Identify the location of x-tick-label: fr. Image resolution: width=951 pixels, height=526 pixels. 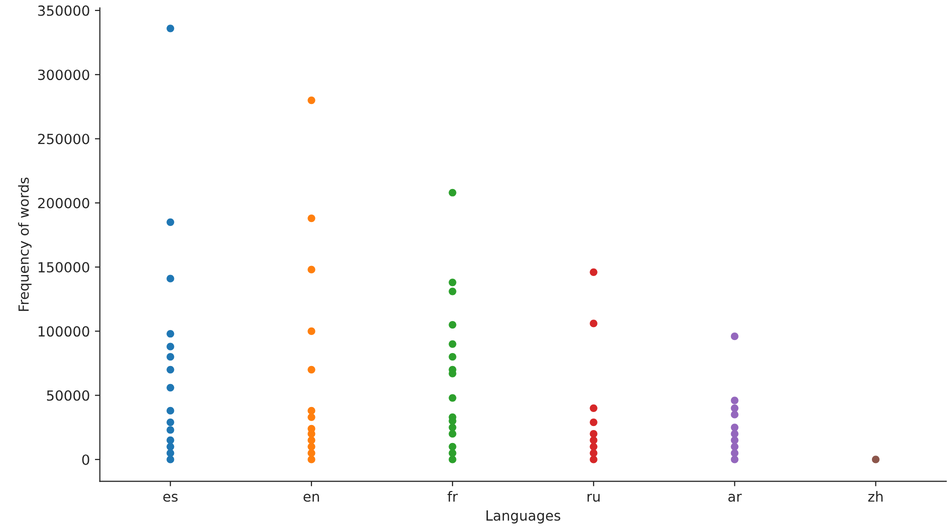
(453, 496).